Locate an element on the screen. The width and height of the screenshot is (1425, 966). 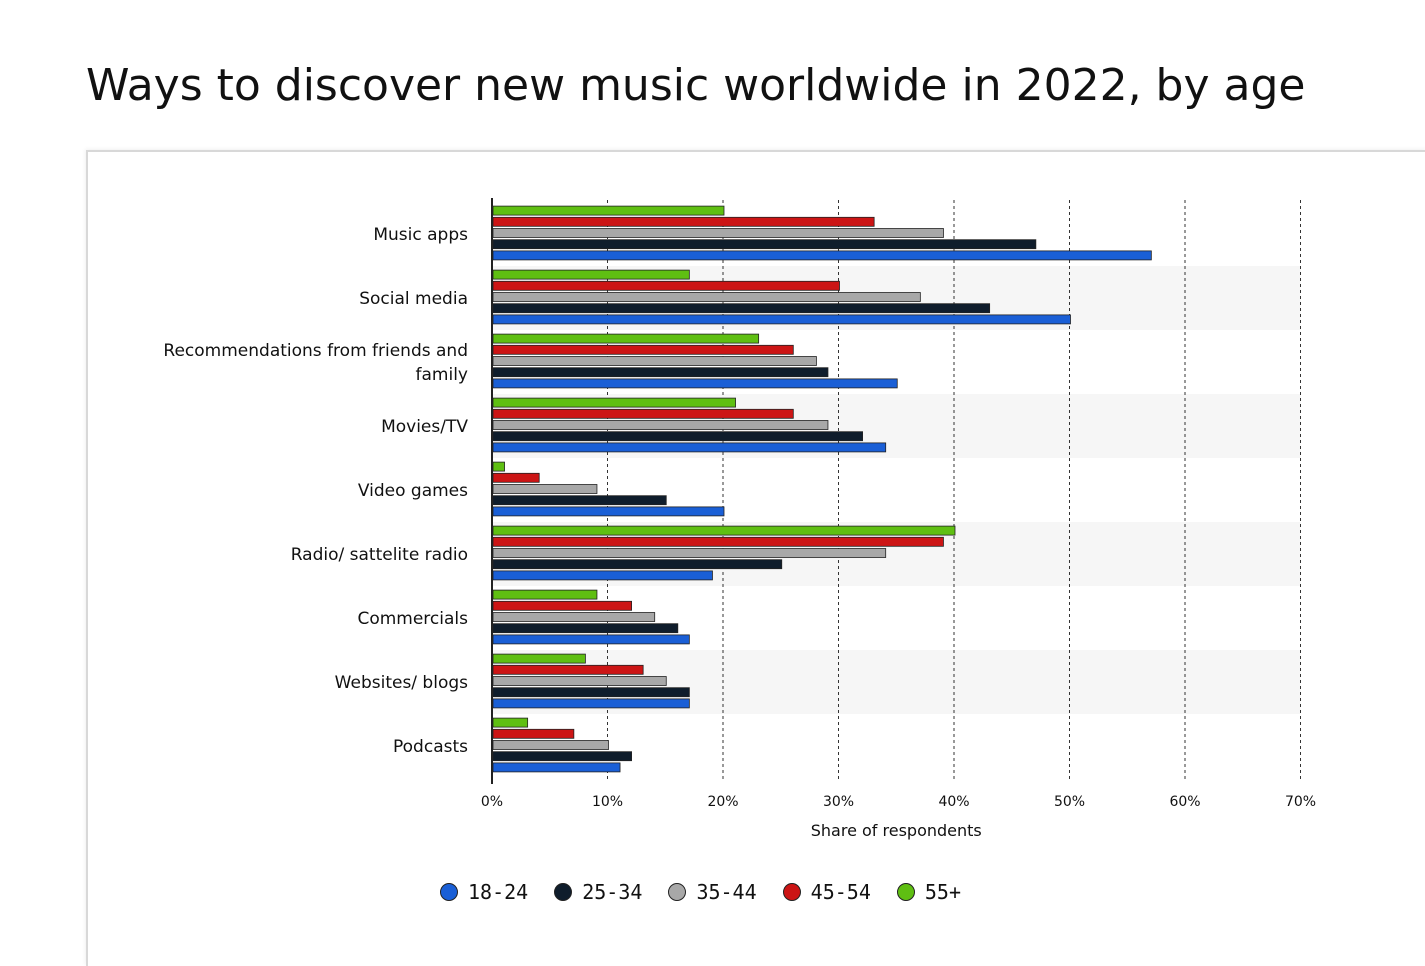
category-label: Recommendations from friends and is located at coordinates (315, 351).